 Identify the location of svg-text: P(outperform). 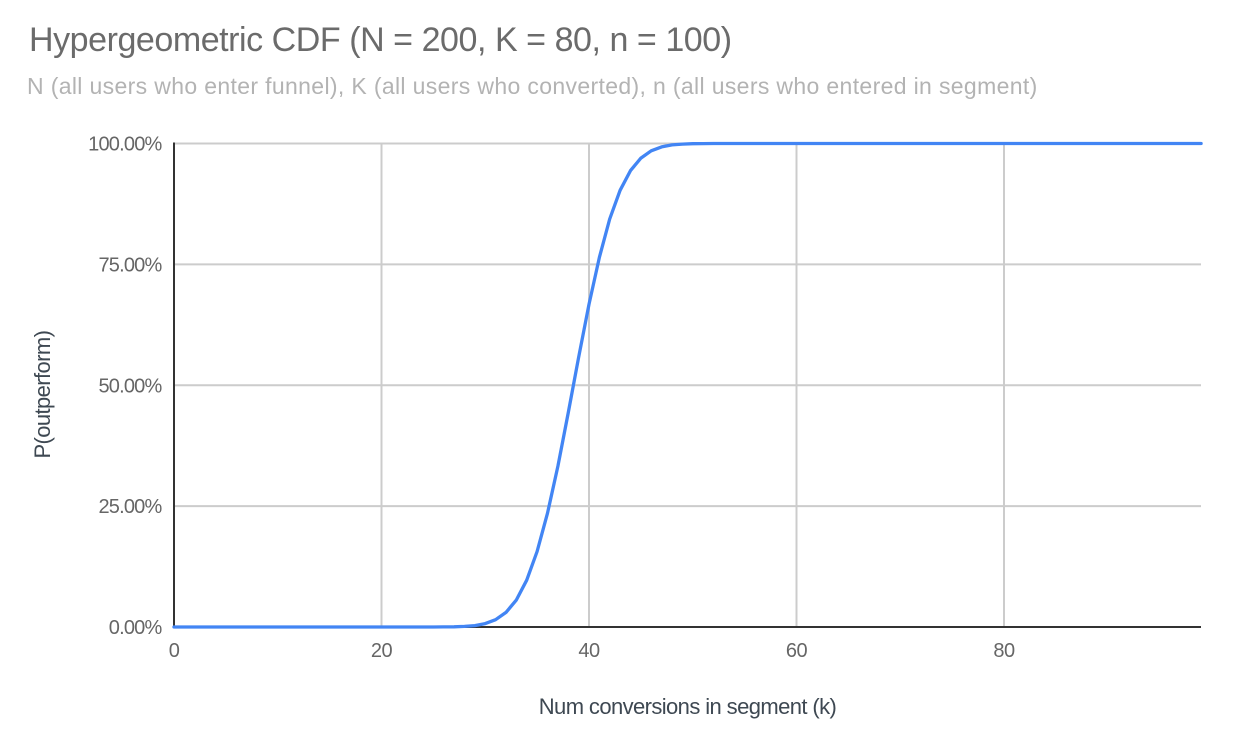
(42, 395).